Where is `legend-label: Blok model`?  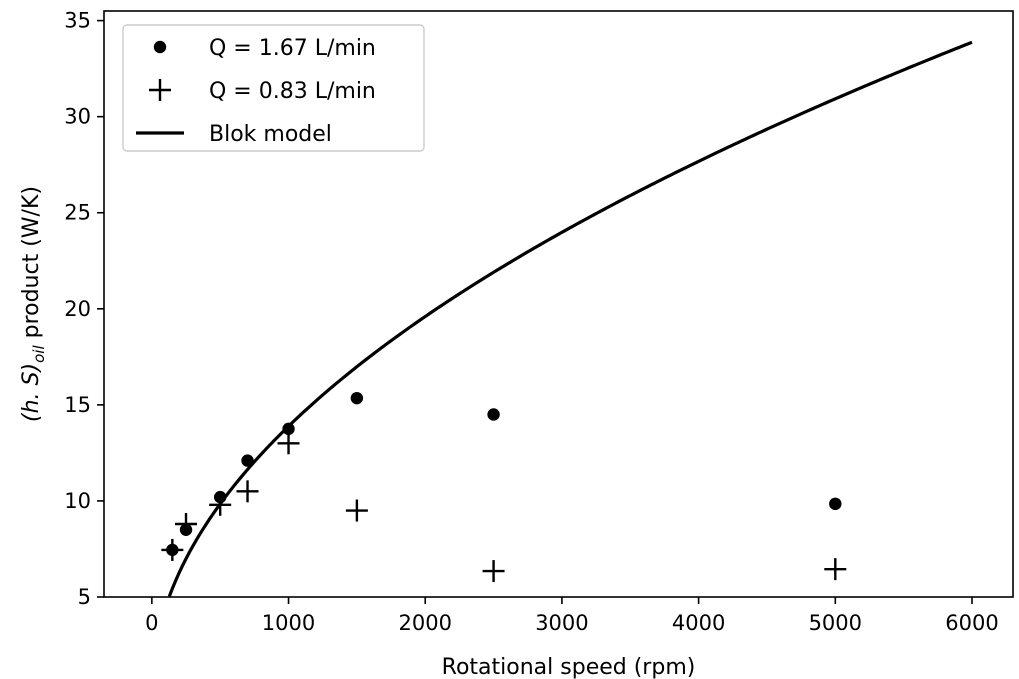 legend-label: Blok model is located at coordinates (270, 134).